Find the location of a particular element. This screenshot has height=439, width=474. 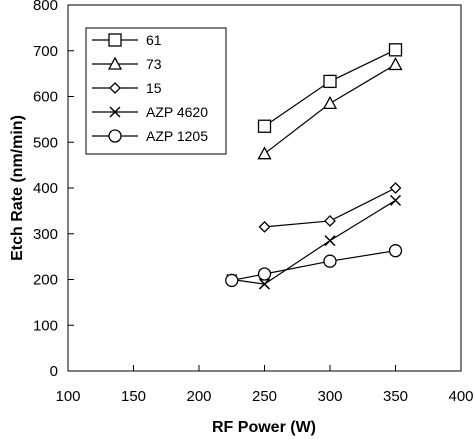

legend-label-73: 73 is located at coordinates (154, 64).